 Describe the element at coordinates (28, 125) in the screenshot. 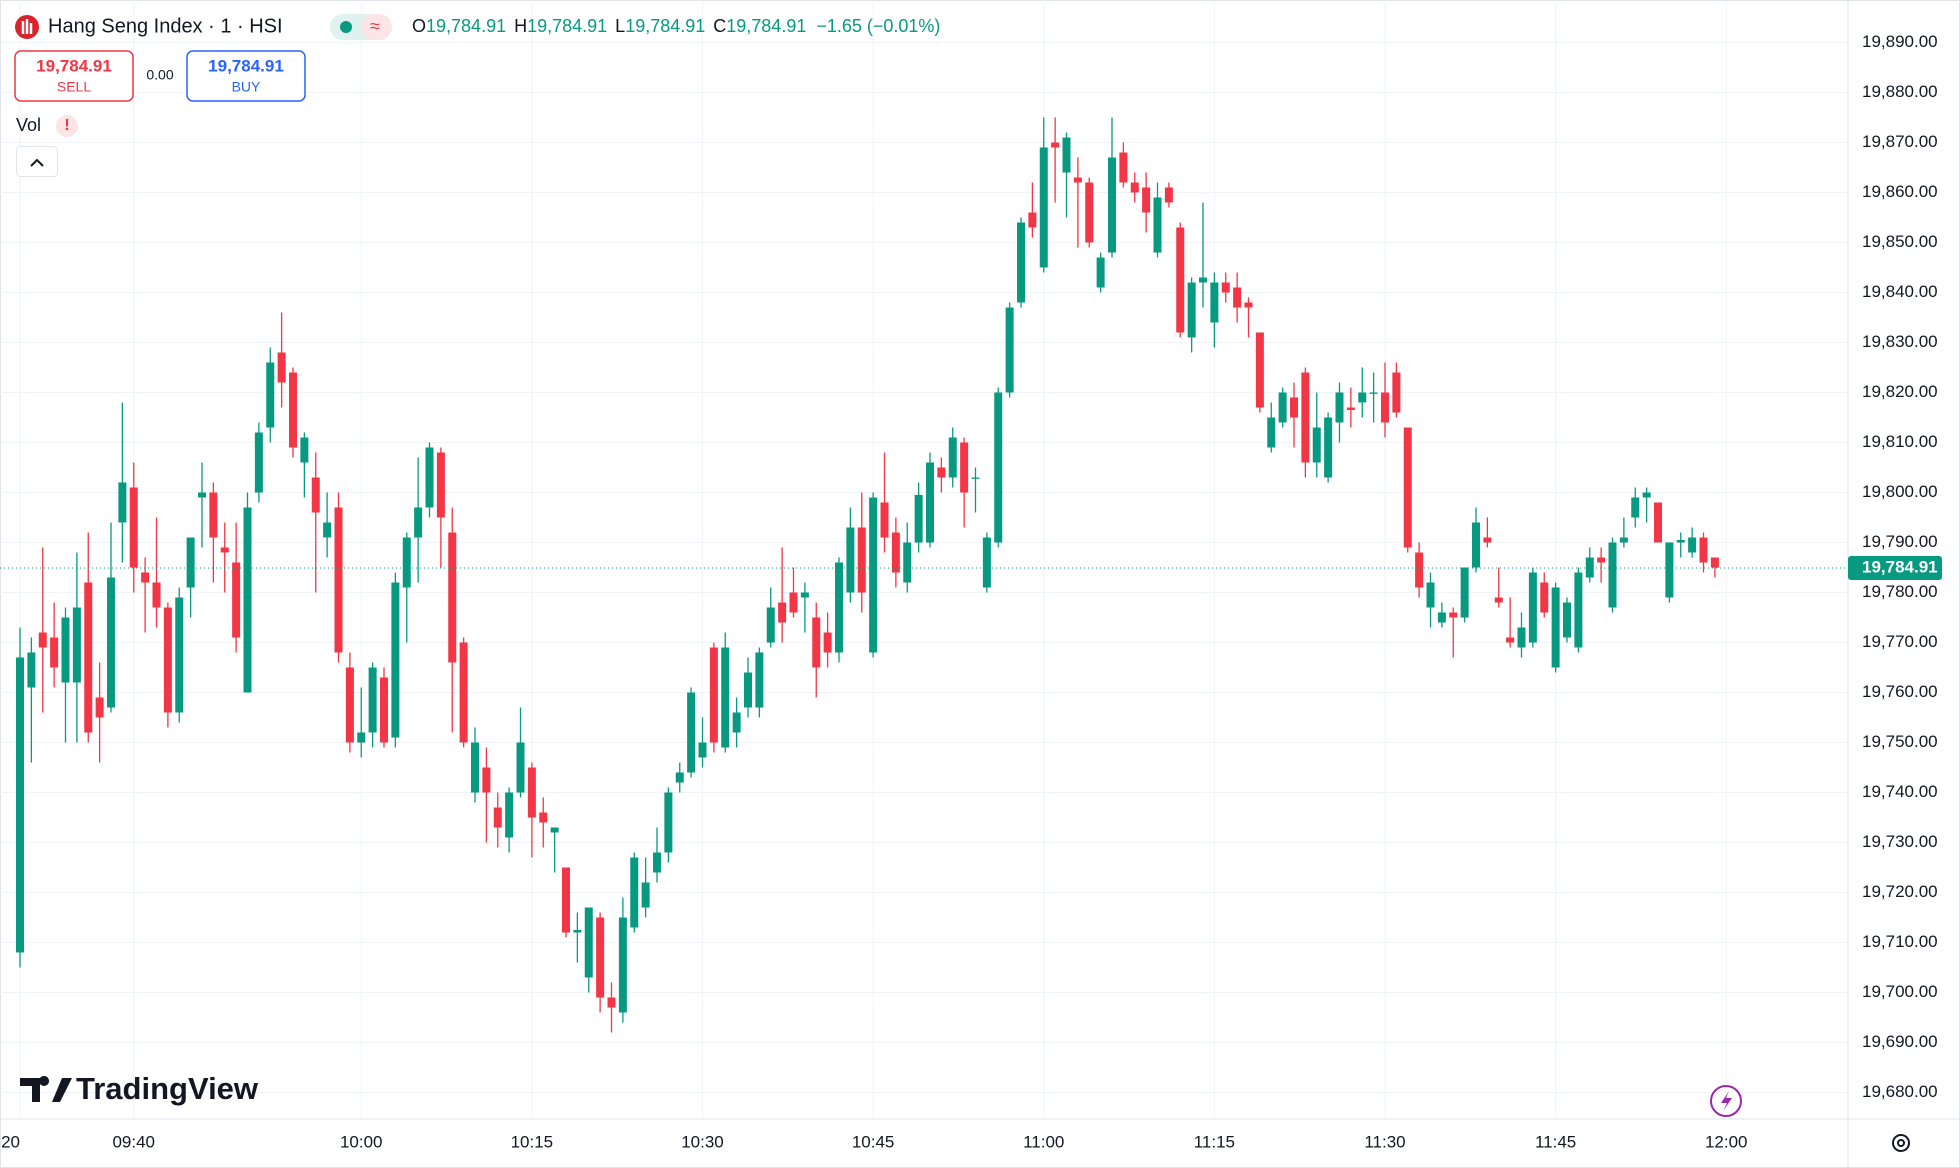

I see `indicator-label: Vol` at that location.